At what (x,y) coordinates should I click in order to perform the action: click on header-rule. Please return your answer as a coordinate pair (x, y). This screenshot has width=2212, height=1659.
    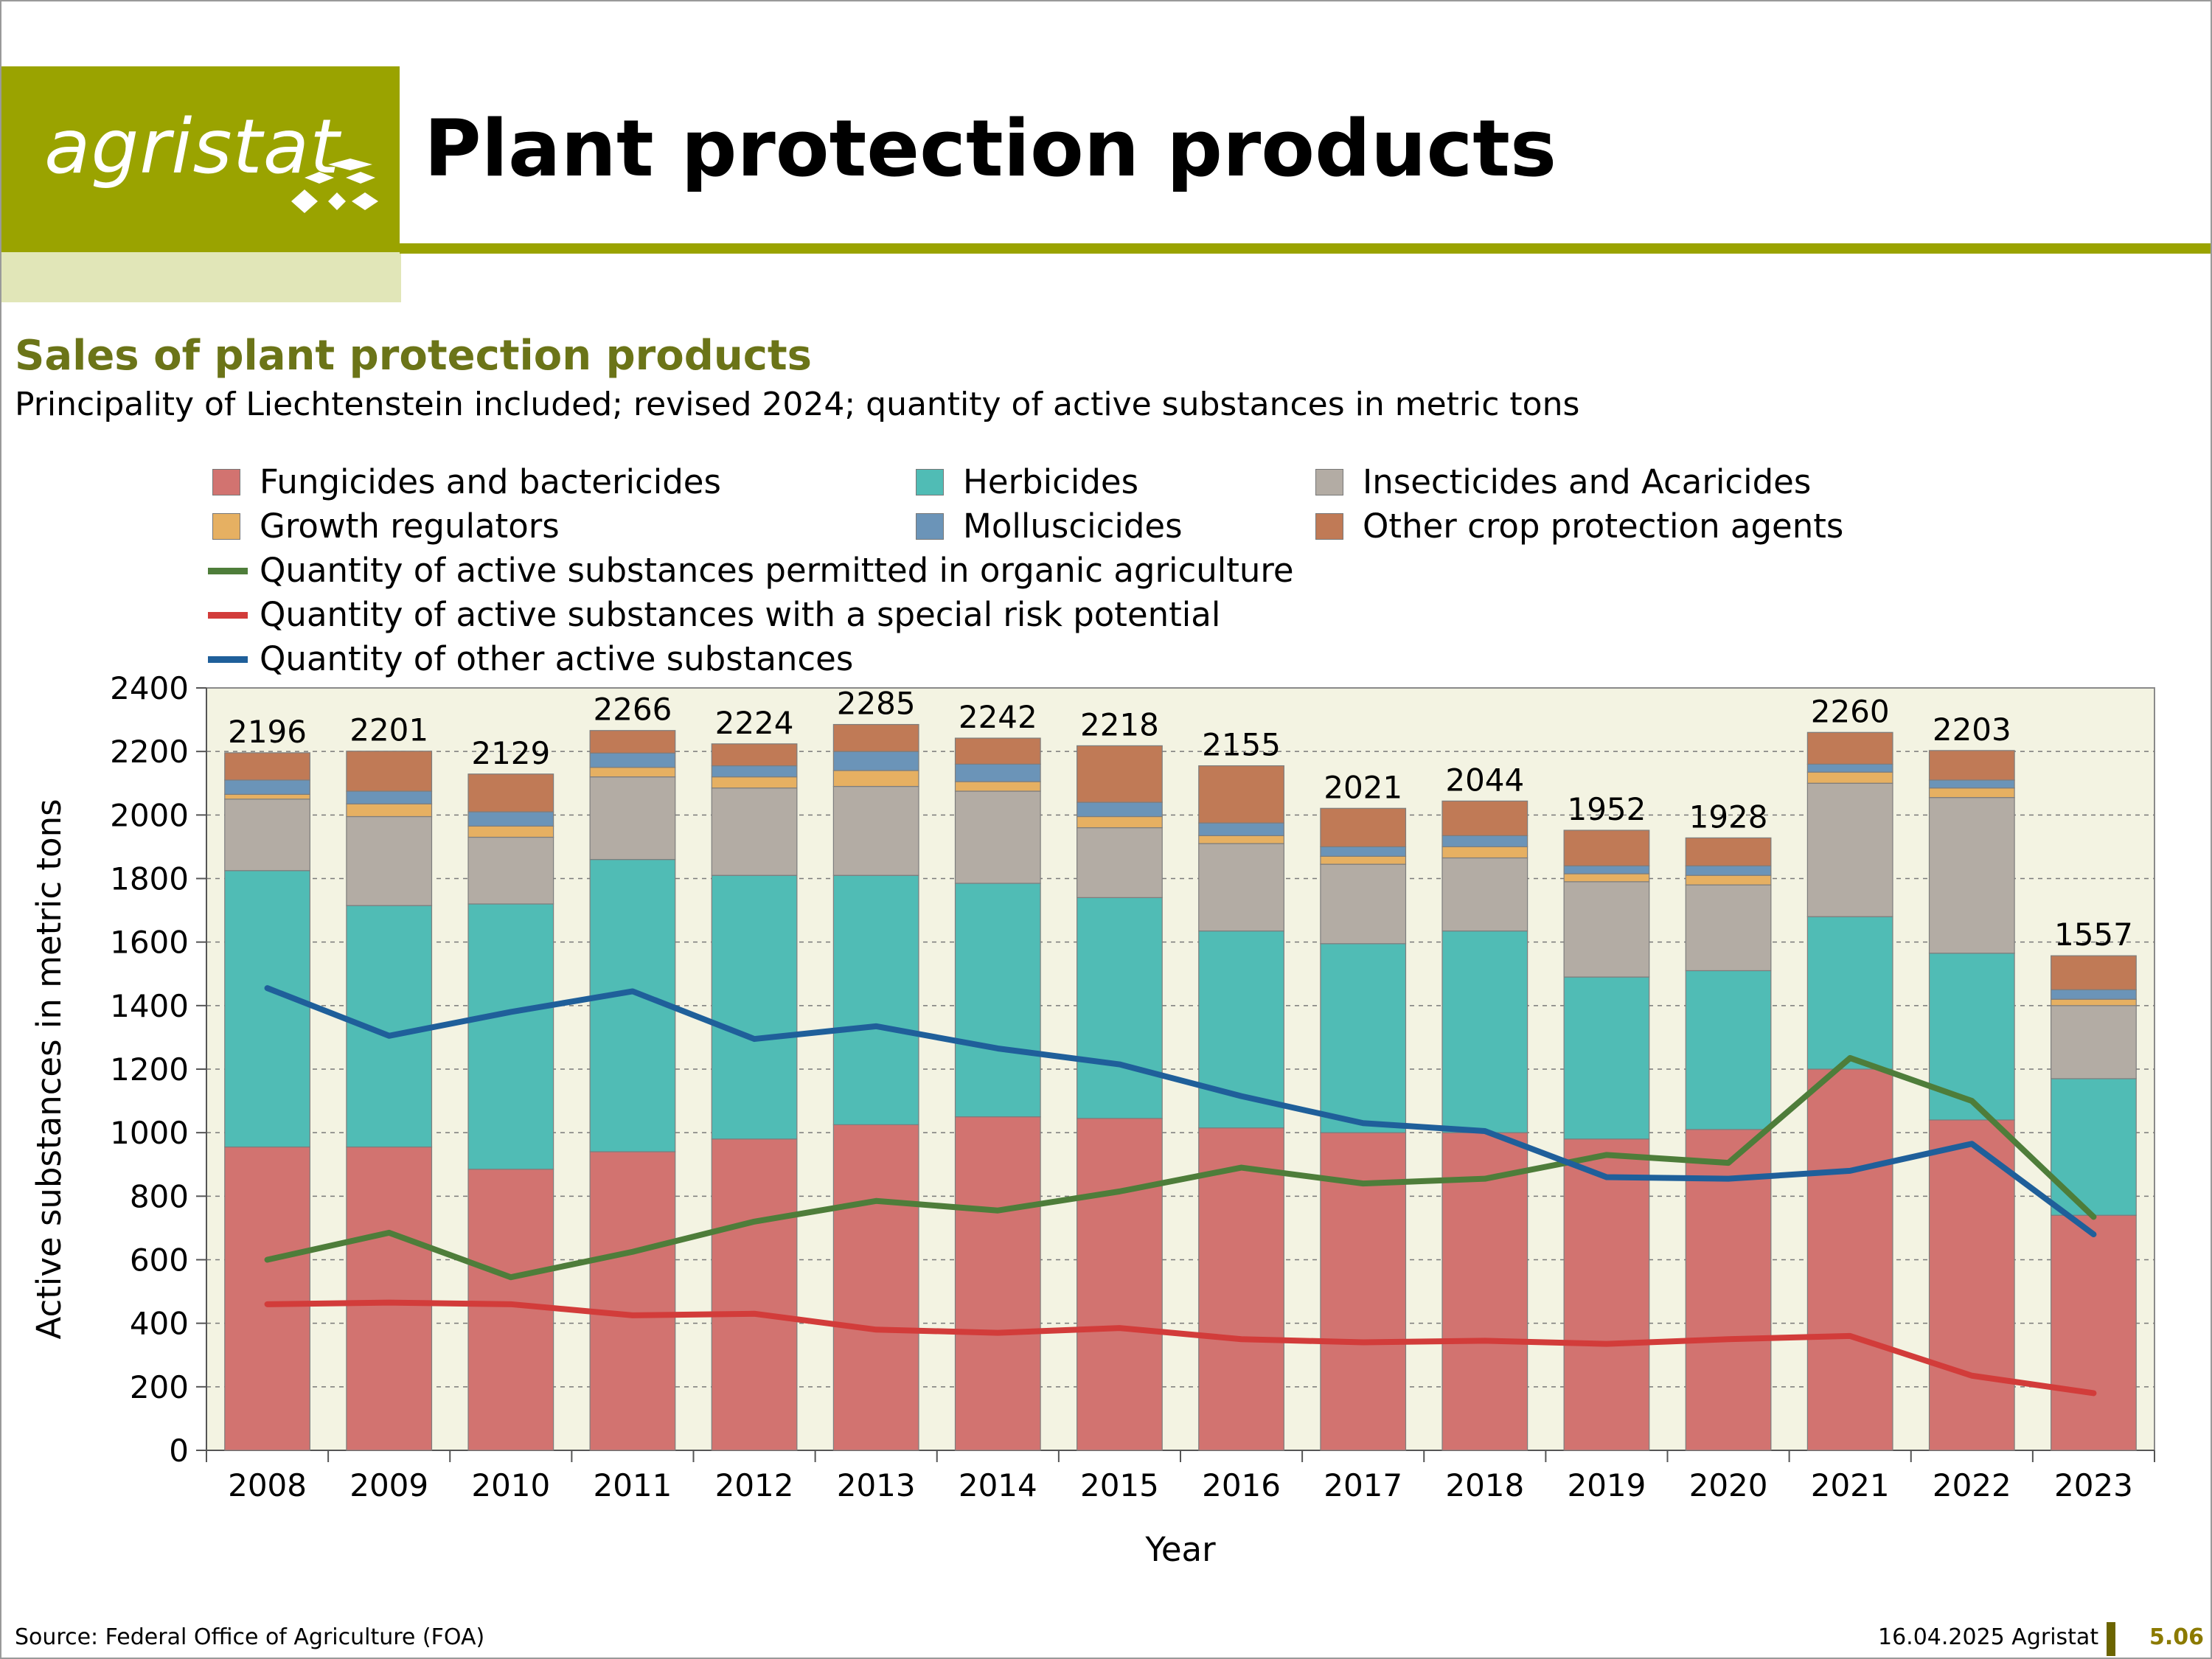
    Looking at the image, I should click on (1305, 248).